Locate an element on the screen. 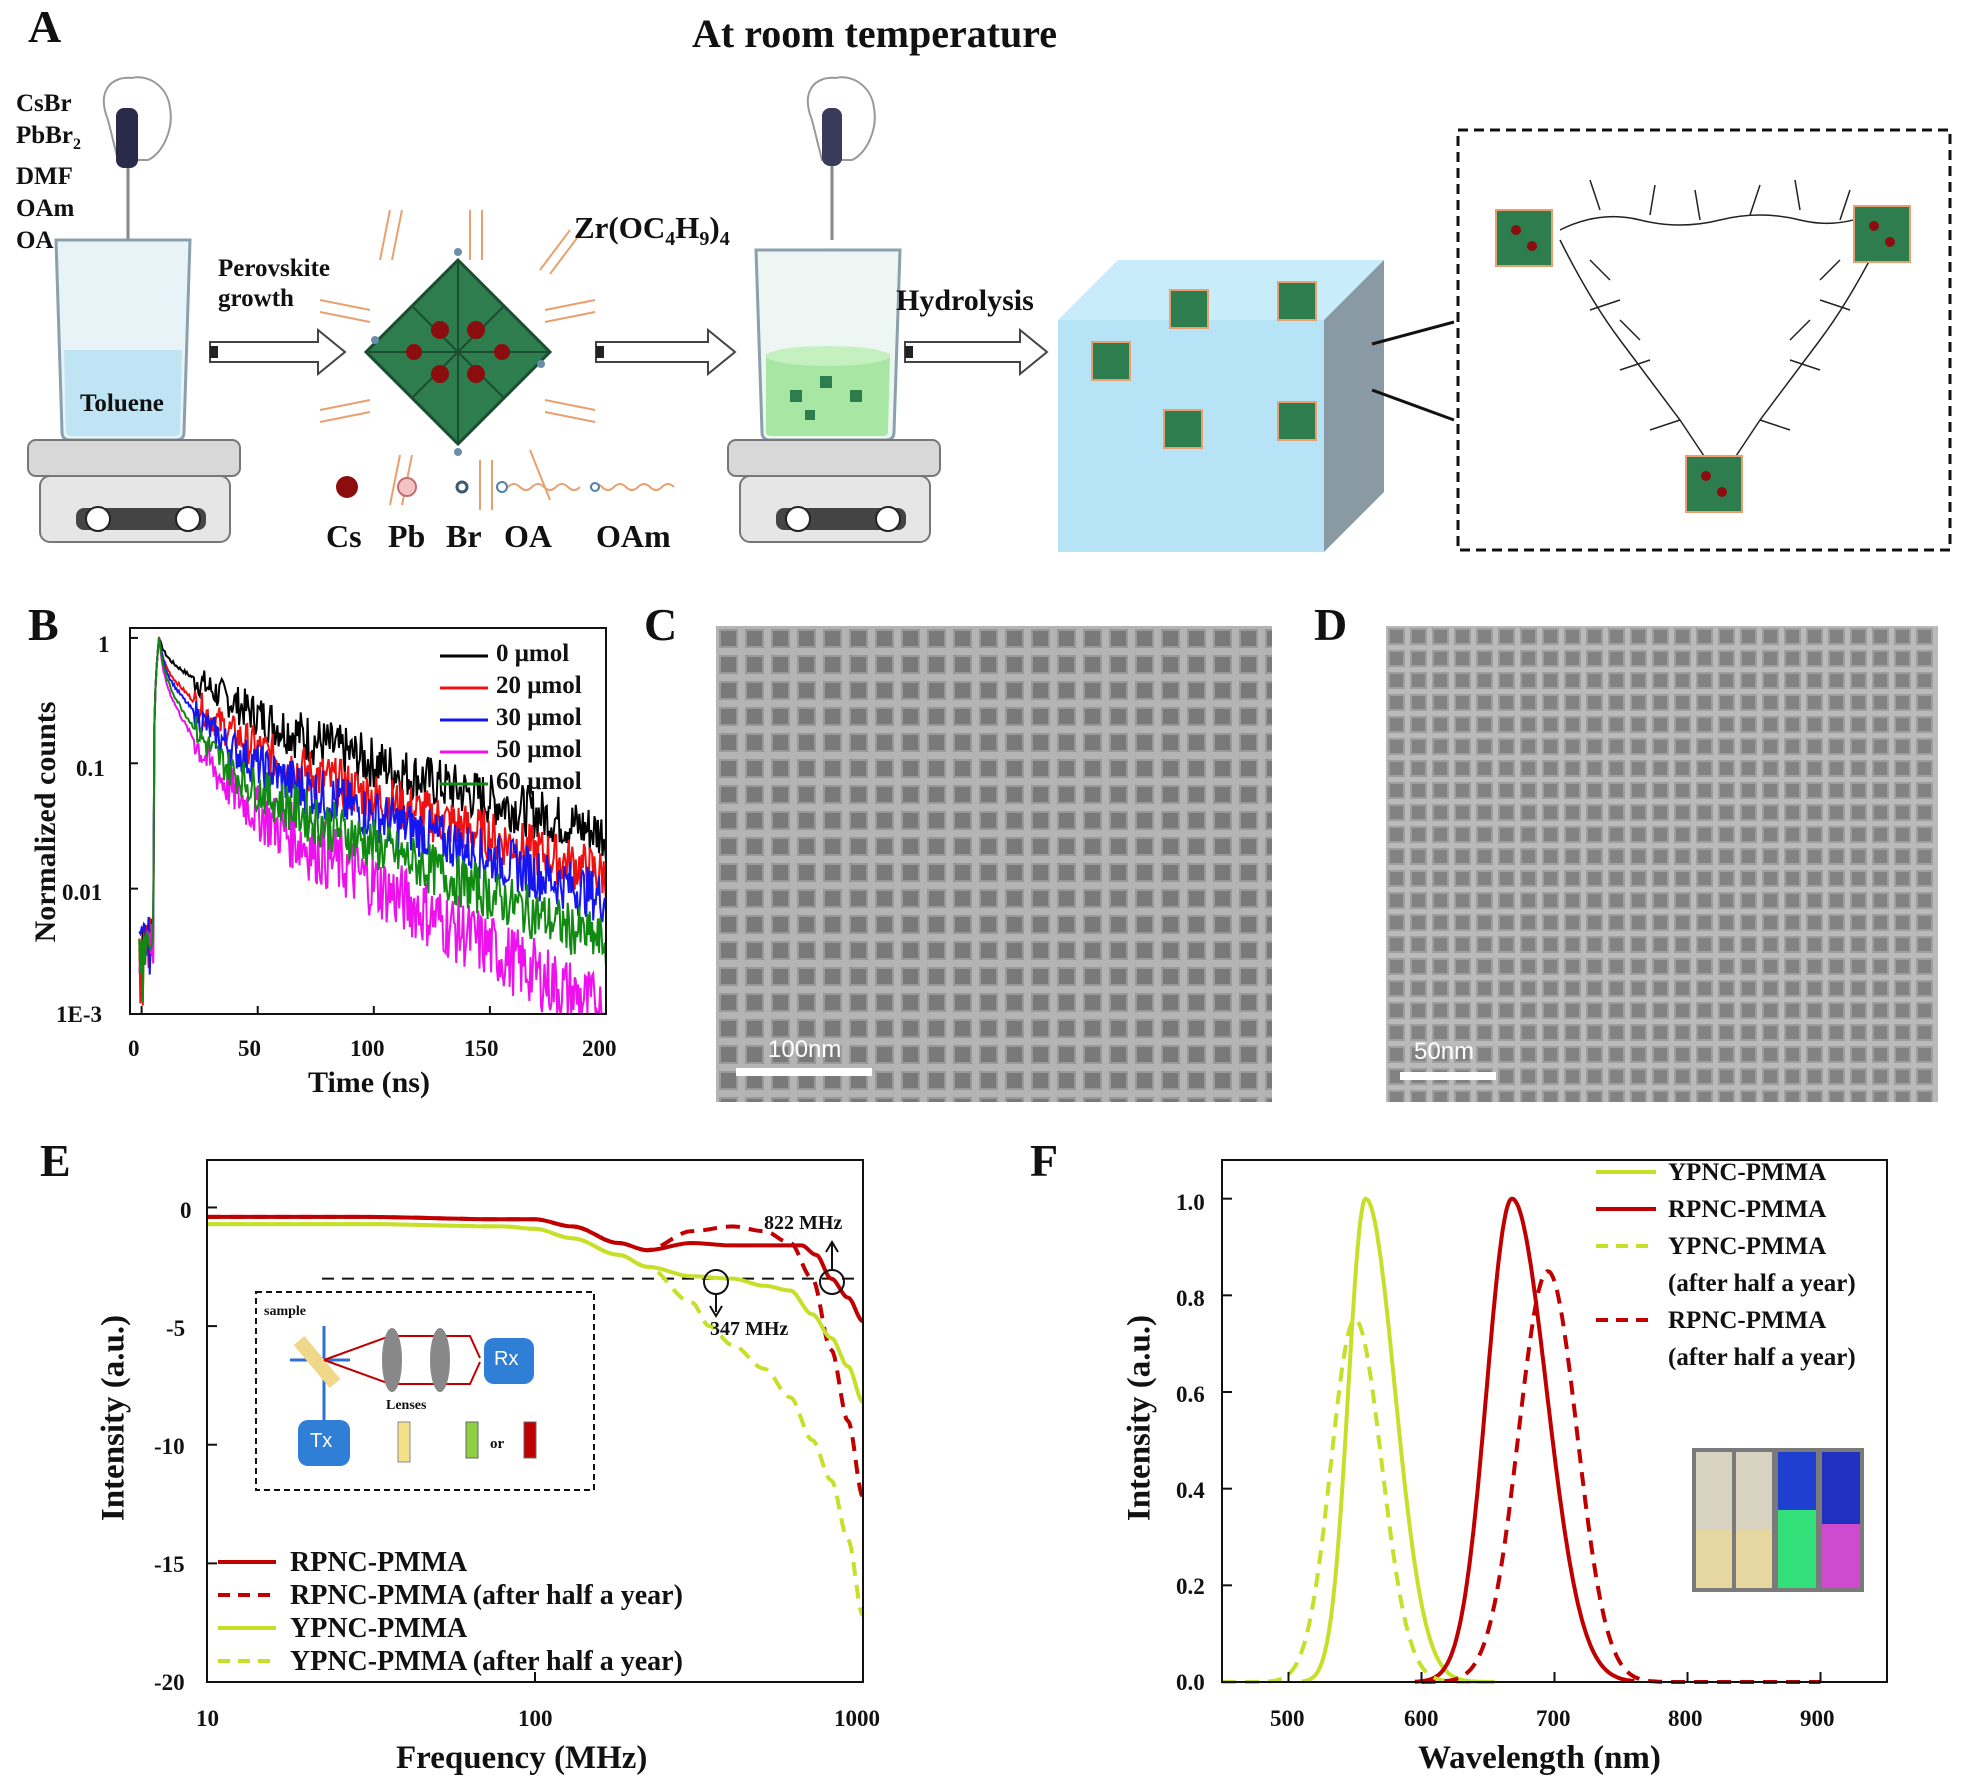 The image size is (1966, 1784). reagent-oam: OAm is located at coordinates (45, 208).